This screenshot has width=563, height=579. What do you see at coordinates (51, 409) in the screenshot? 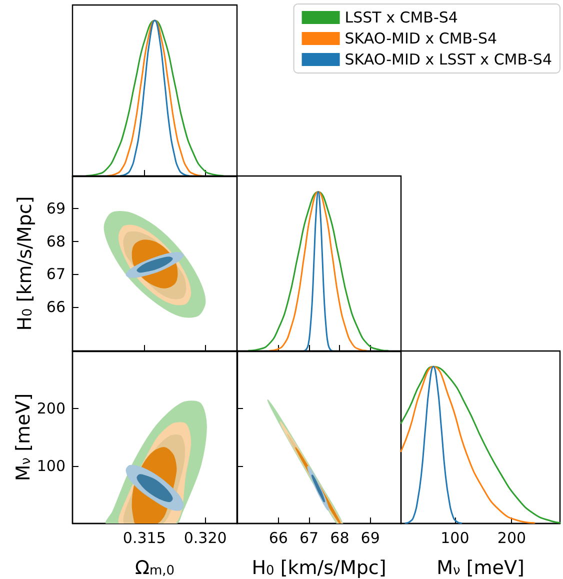
I see `y-tick-label: 200` at bounding box center [51, 409].